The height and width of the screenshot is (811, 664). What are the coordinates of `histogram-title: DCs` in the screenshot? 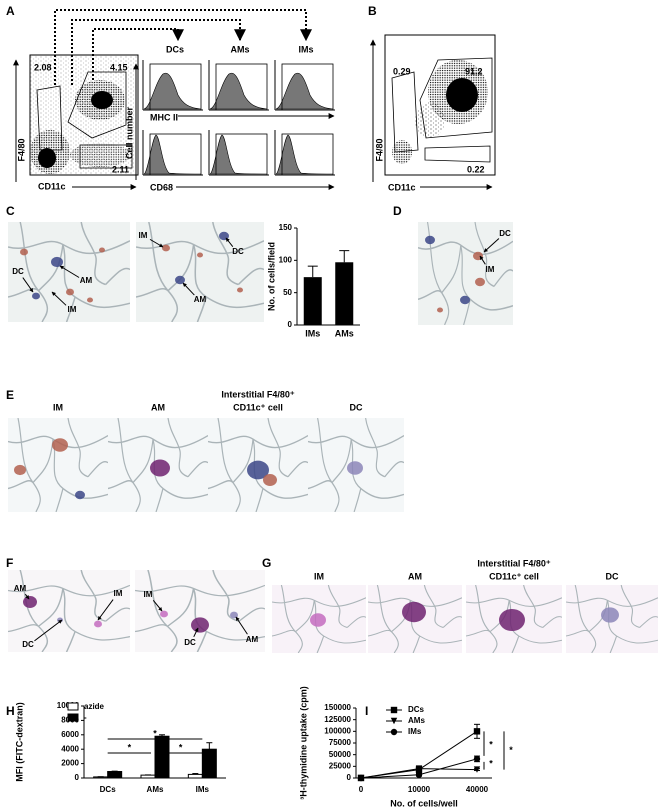 It's located at (175, 49).